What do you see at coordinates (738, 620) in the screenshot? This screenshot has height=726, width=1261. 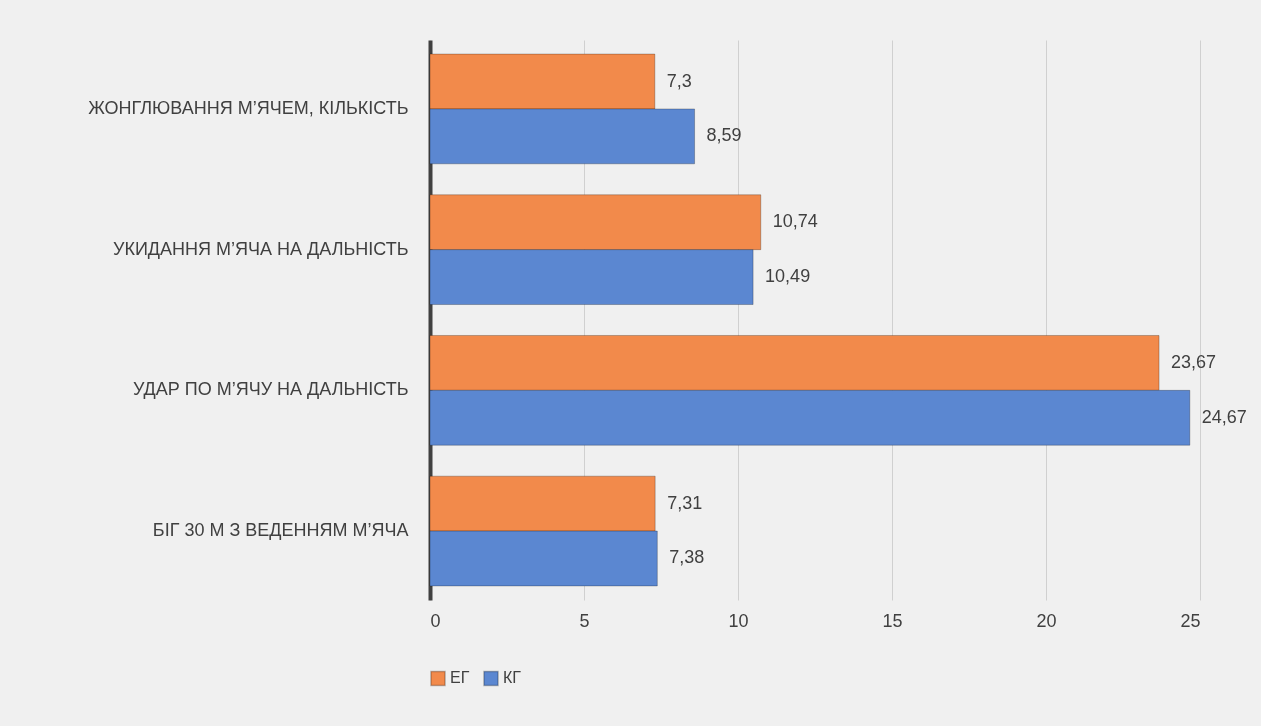 I see `x-tick-label: 10` at bounding box center [738, 620].